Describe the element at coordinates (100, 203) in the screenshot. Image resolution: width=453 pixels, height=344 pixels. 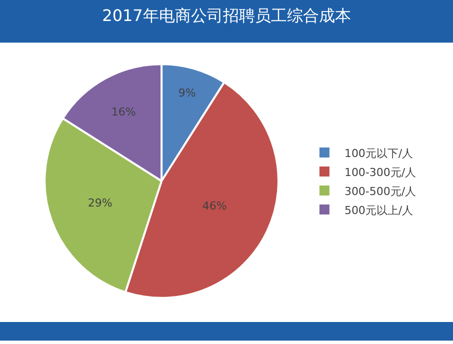
I see `data-label: 29%` at that location.